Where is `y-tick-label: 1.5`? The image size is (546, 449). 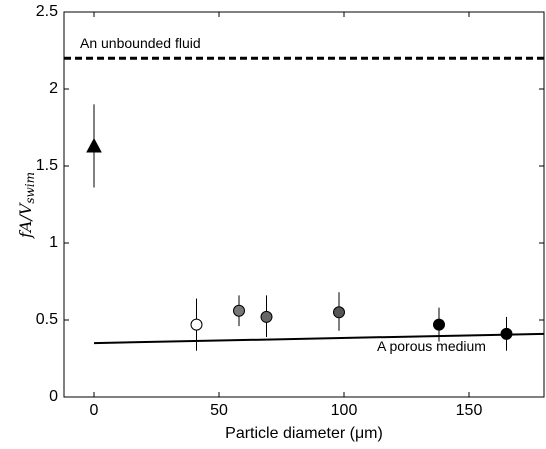
y-tick-label: 1.5 is located at coordinates (47, 165).